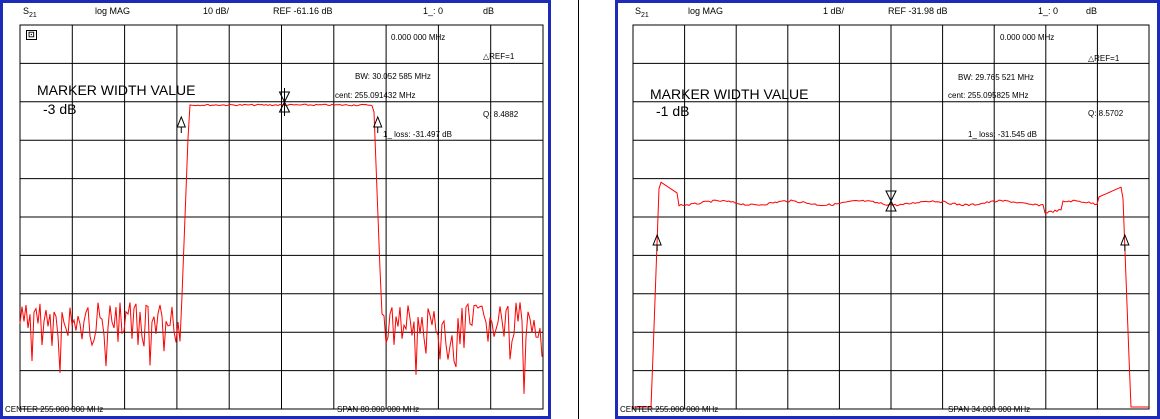 The image size is (1160, 419). What do you see at coordinates (989, 409) in the screenshot?
I see `span-freq: SPAN 34.000 000 MHz` at bounding box center [989, 409].